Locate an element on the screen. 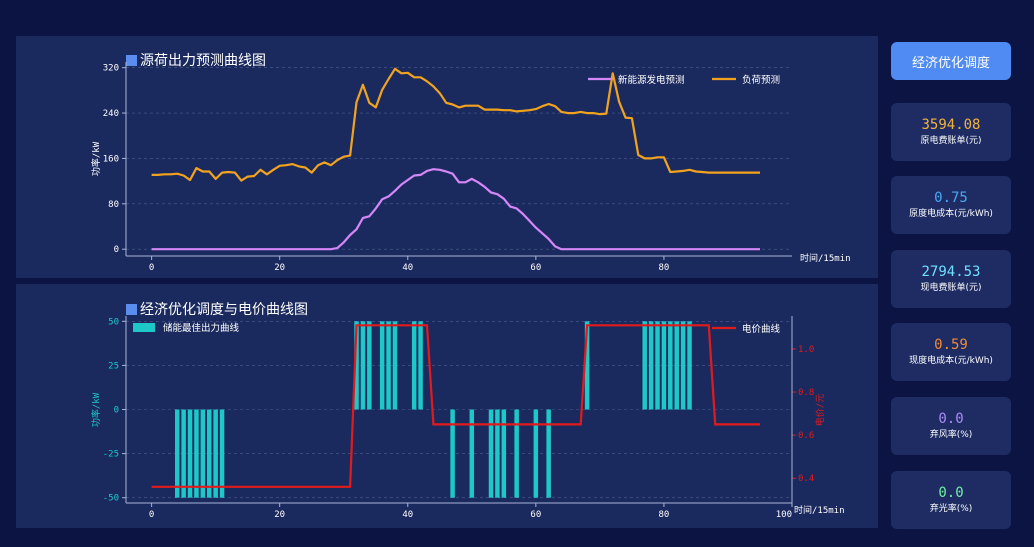 The image size is (1034, 547). stat-card-wind-curtailment: 0.0 弃风率(%) is located at coordinates (951, 426).